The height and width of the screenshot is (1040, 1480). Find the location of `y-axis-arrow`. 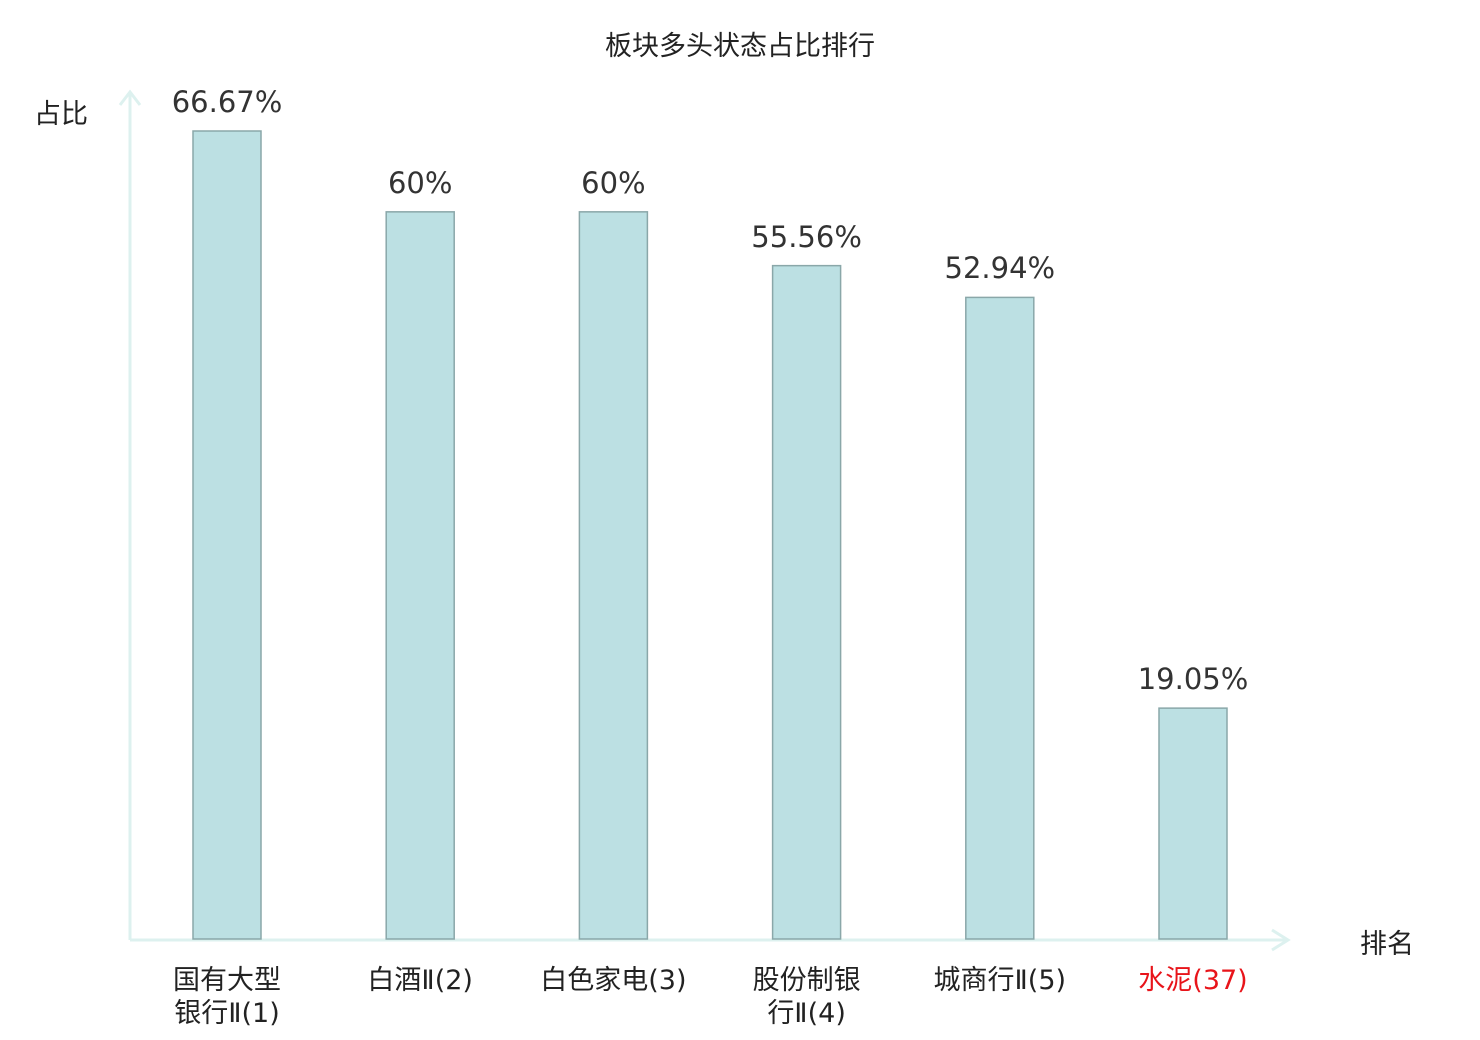

y-axis-arrow is located at coordinates (130, 97).